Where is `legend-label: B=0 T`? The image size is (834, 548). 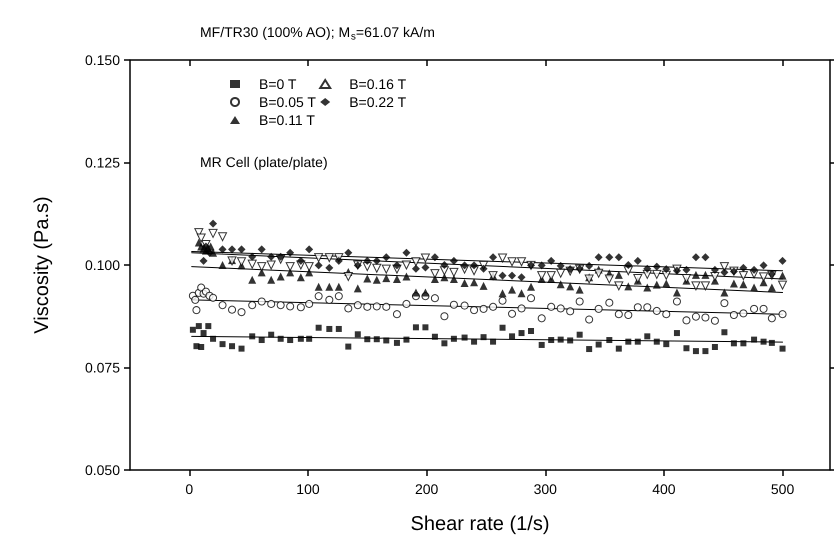 legend-label: B=0 T is located at coordinates (278, 84).